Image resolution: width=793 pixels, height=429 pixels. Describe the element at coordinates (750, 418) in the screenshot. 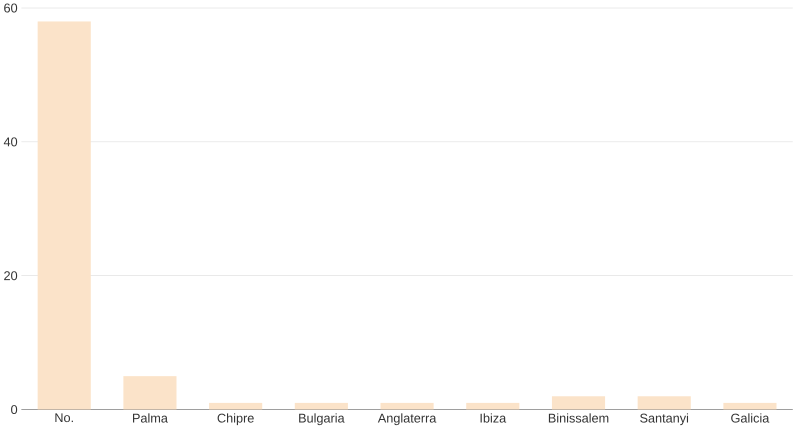

I see `x-tick-label: Galicia` at that location.